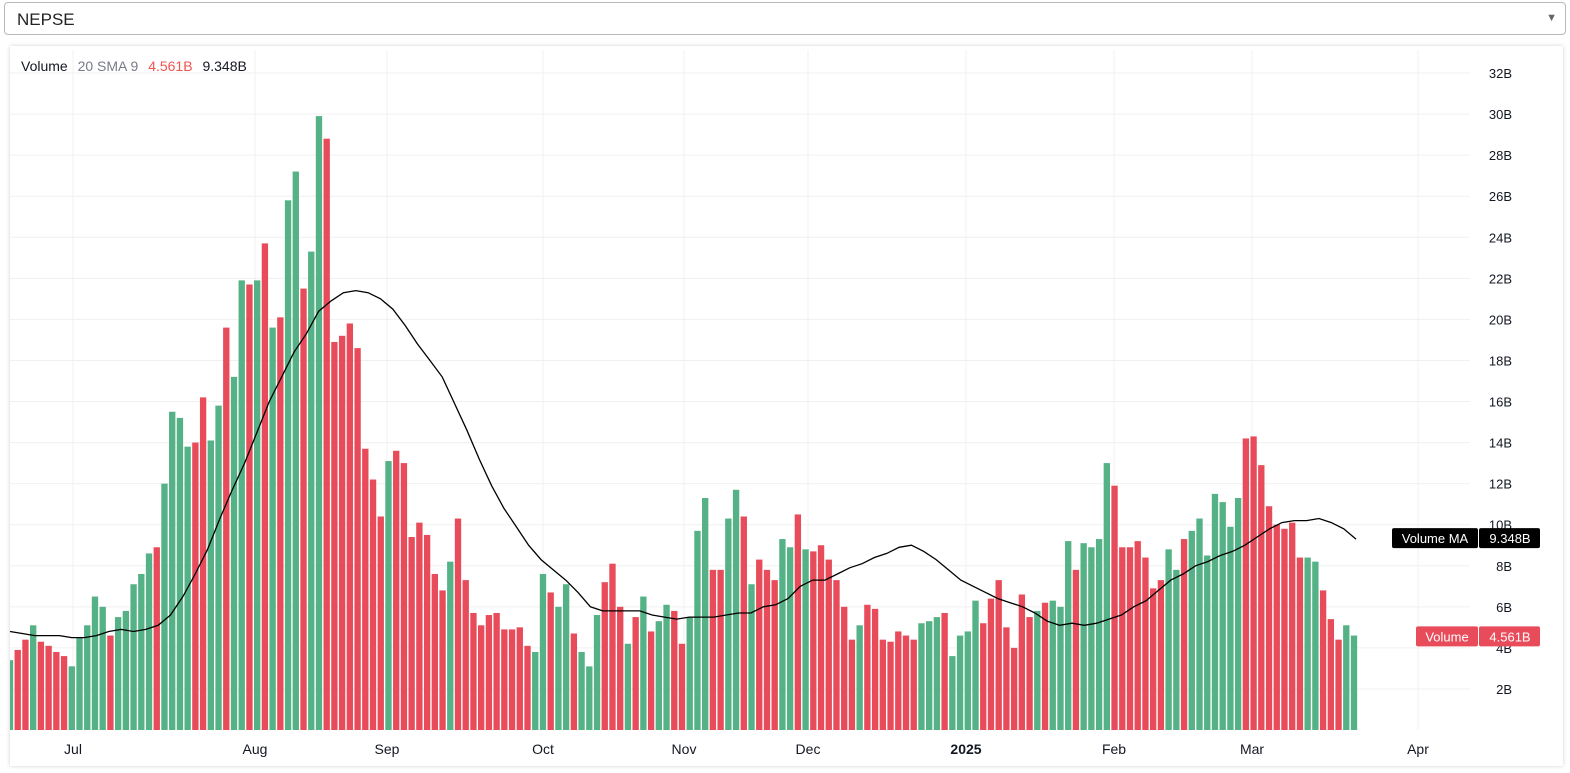  What do you see at coordinates (1504, 689) in the screenshot?
I see `y-tick-label: 2B` at bounding box center [1504, 689].